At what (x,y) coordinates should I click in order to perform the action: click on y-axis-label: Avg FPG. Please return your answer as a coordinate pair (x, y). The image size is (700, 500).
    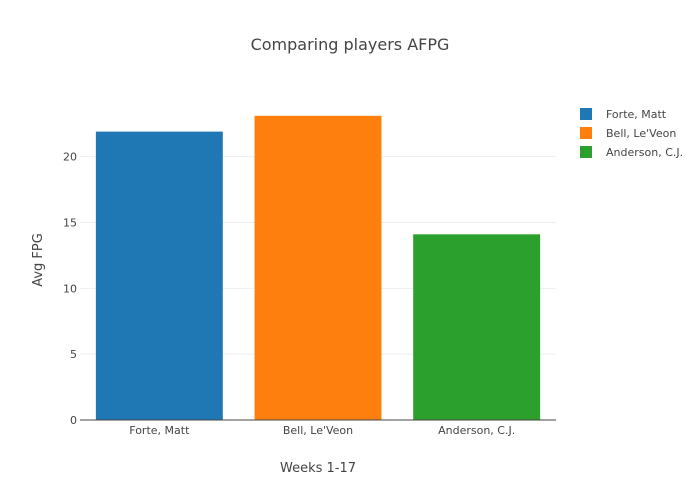
    Looking at the image, I should click on (38, 260).